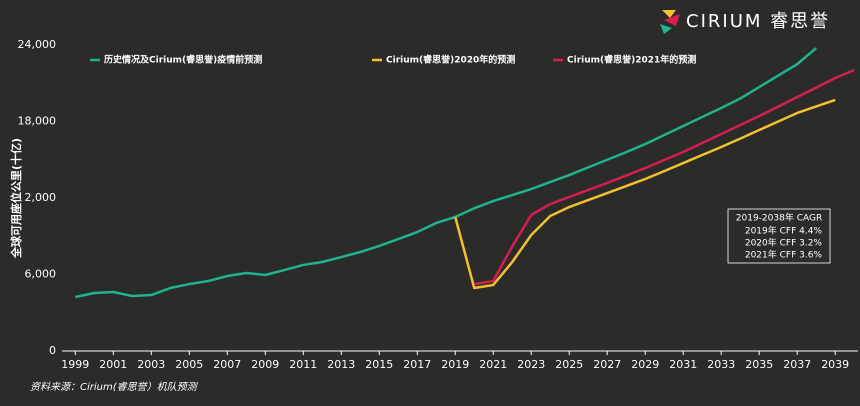  What do you see at coordinates (835, 364) in the screenshot?
I see `x-tick-label: 2039` at bounding box center [835, 364].